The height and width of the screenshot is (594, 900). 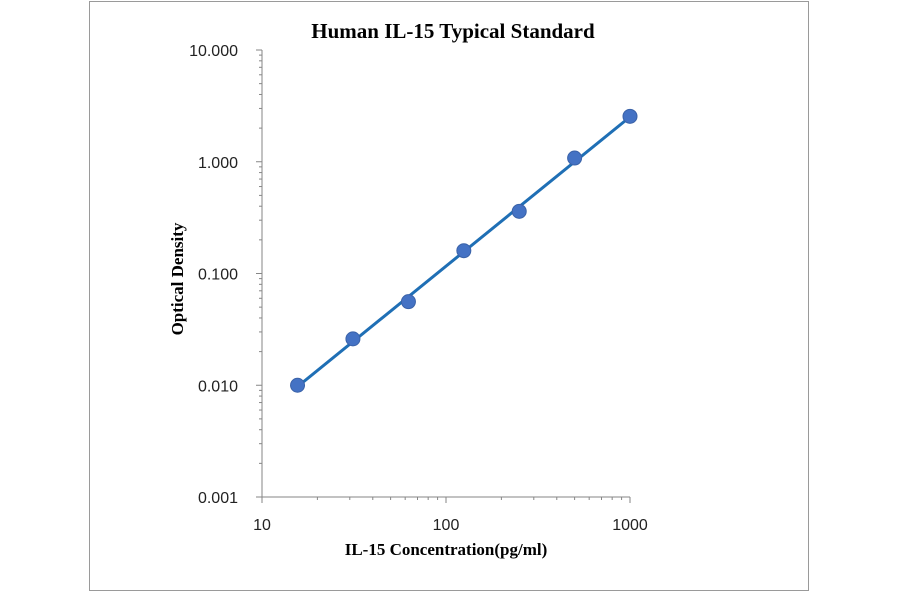 I want to click on y-tick-label: 0.001, so click(x=218, y=498).